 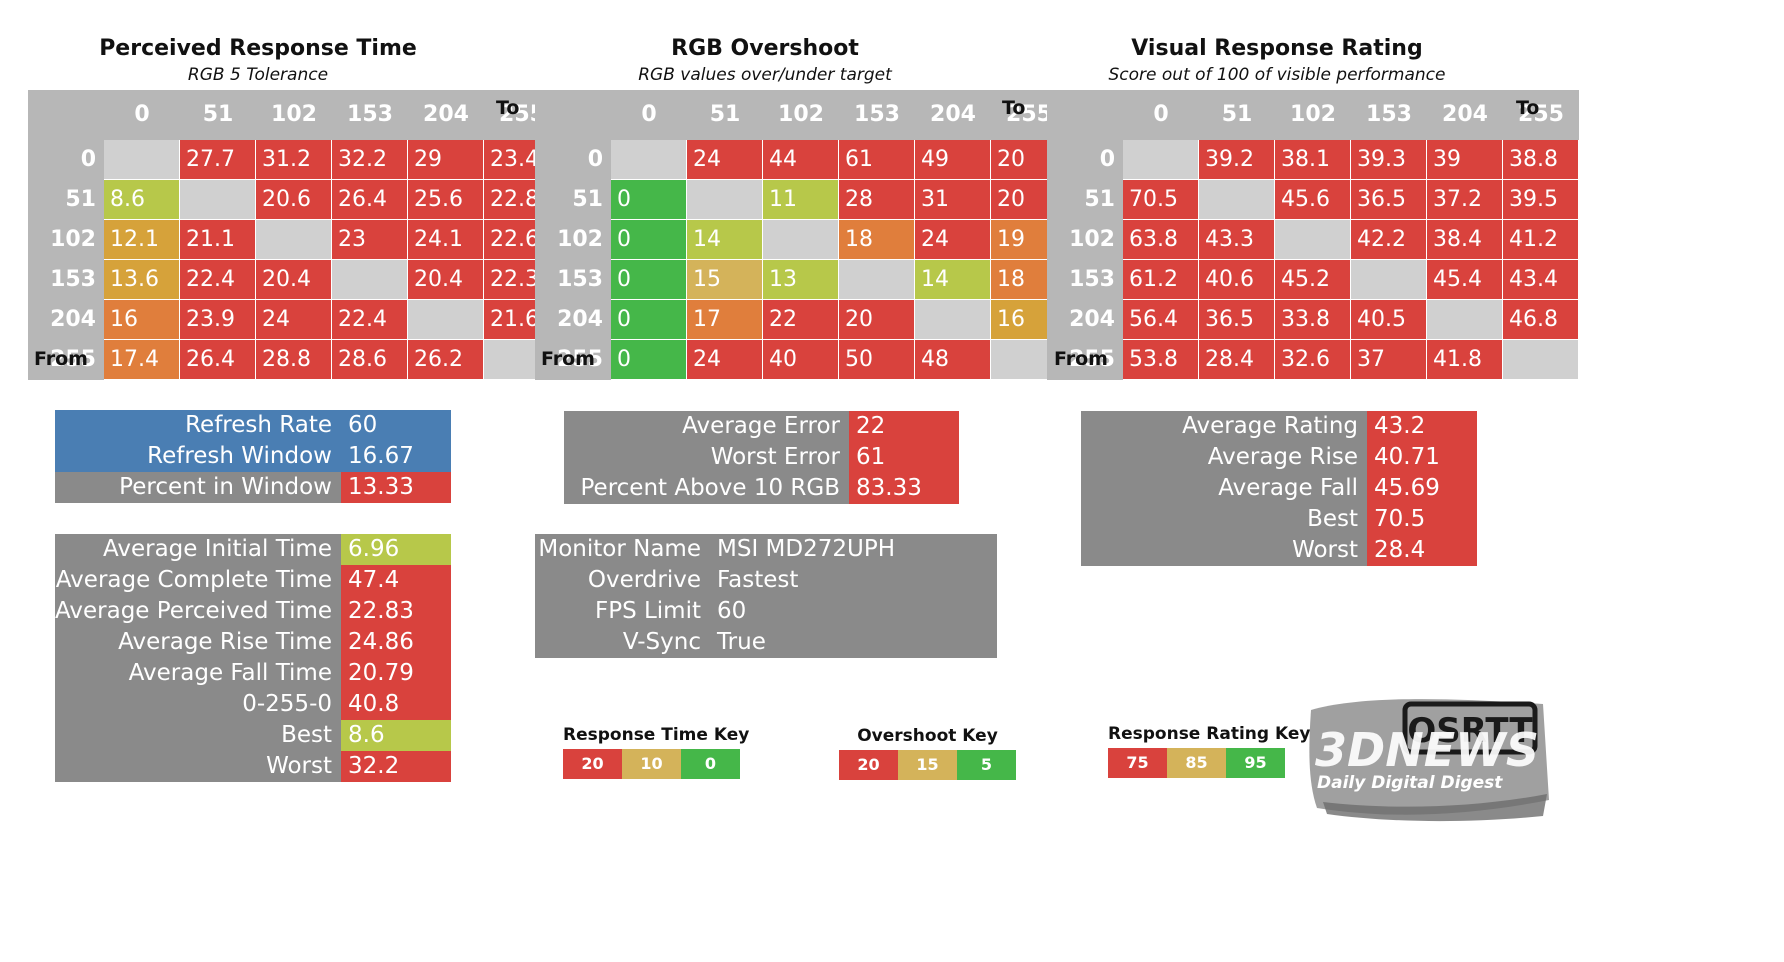 What do you see at coordinates (198, 642) in the screenshot?
I see `stat-label: Average Rise Time` at bounding box center [198, 642].